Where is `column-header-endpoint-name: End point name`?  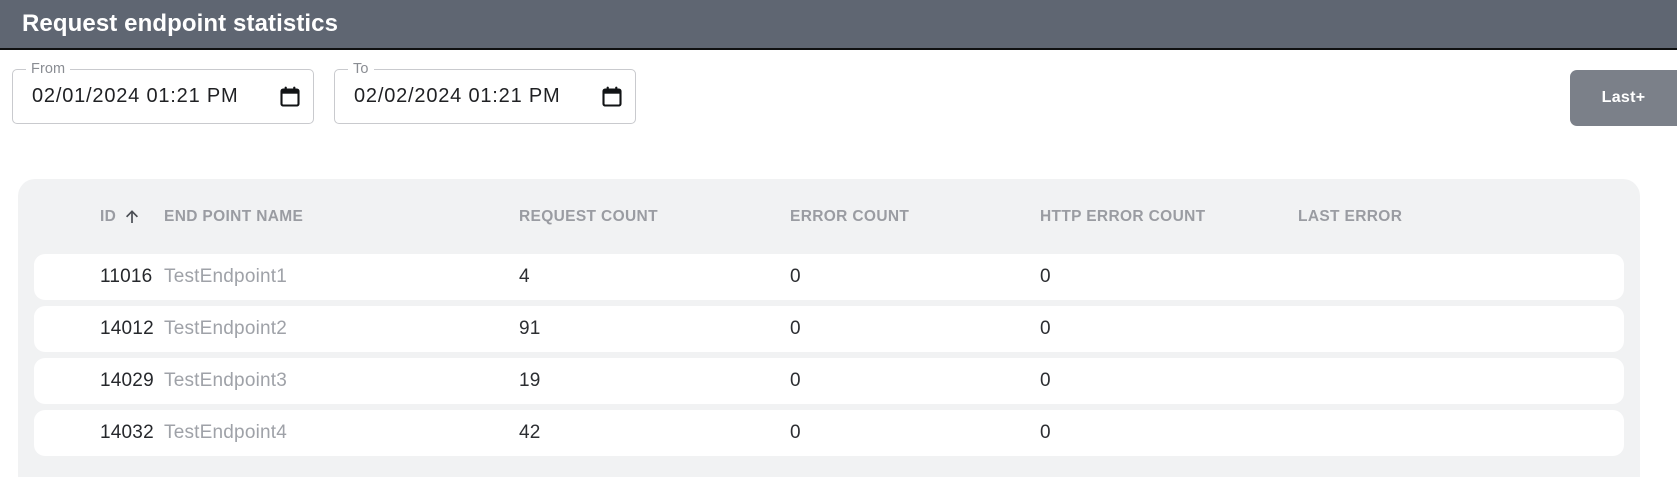 column-header-endpoint-name: End point name is located at coordinates (234, 216).